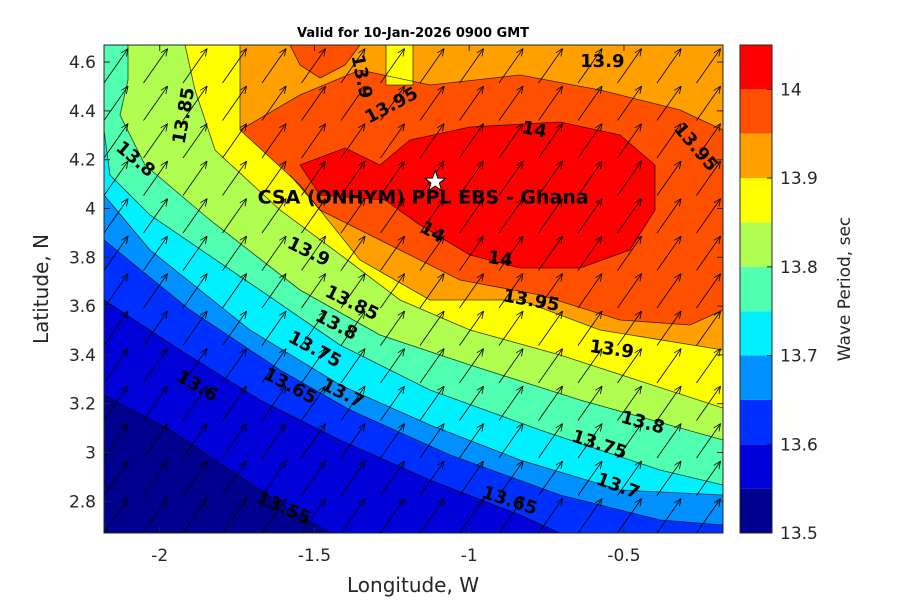  What do you see at coordinates (314, 556) in the screenshot?
I see `x-tick-label: -1.5` at bounding box center [314, 556].